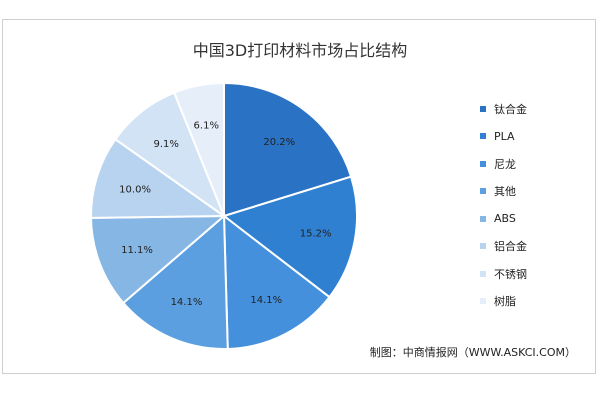 The image size is (600, 400). I want to click on legend-item-6: 铝合金, so click(535, 247).